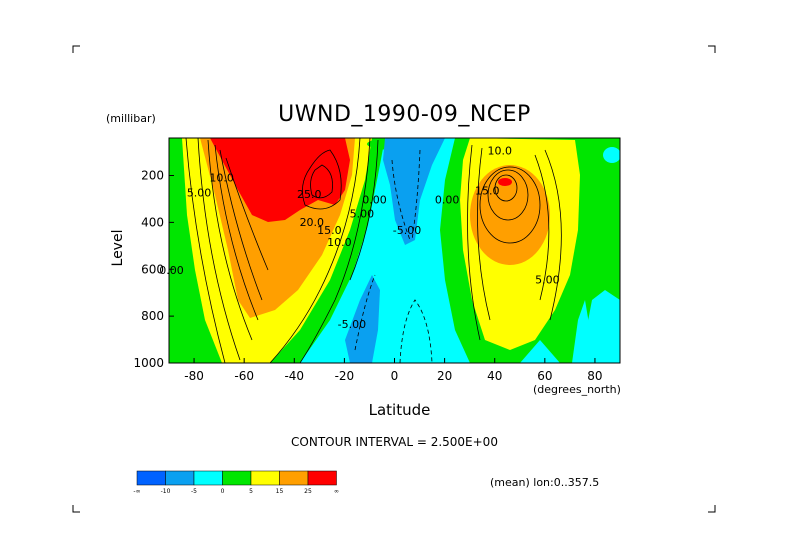 This screenshot has width=789, height=558. I want to click on colorbar: -∞ -10 -5 0 5 15 25 ∞, so click(236, 482).